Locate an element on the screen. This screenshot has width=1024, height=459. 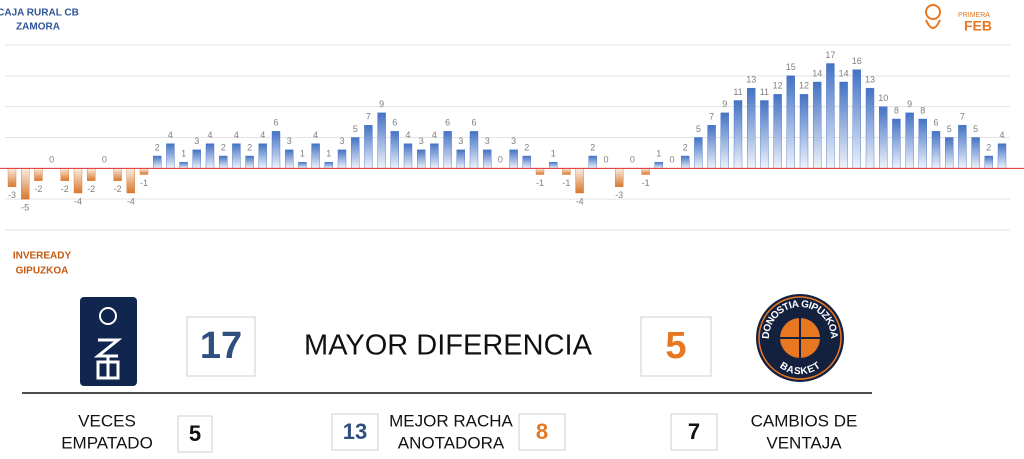
away-run-value: 8 is located at coordinates (542, 431).